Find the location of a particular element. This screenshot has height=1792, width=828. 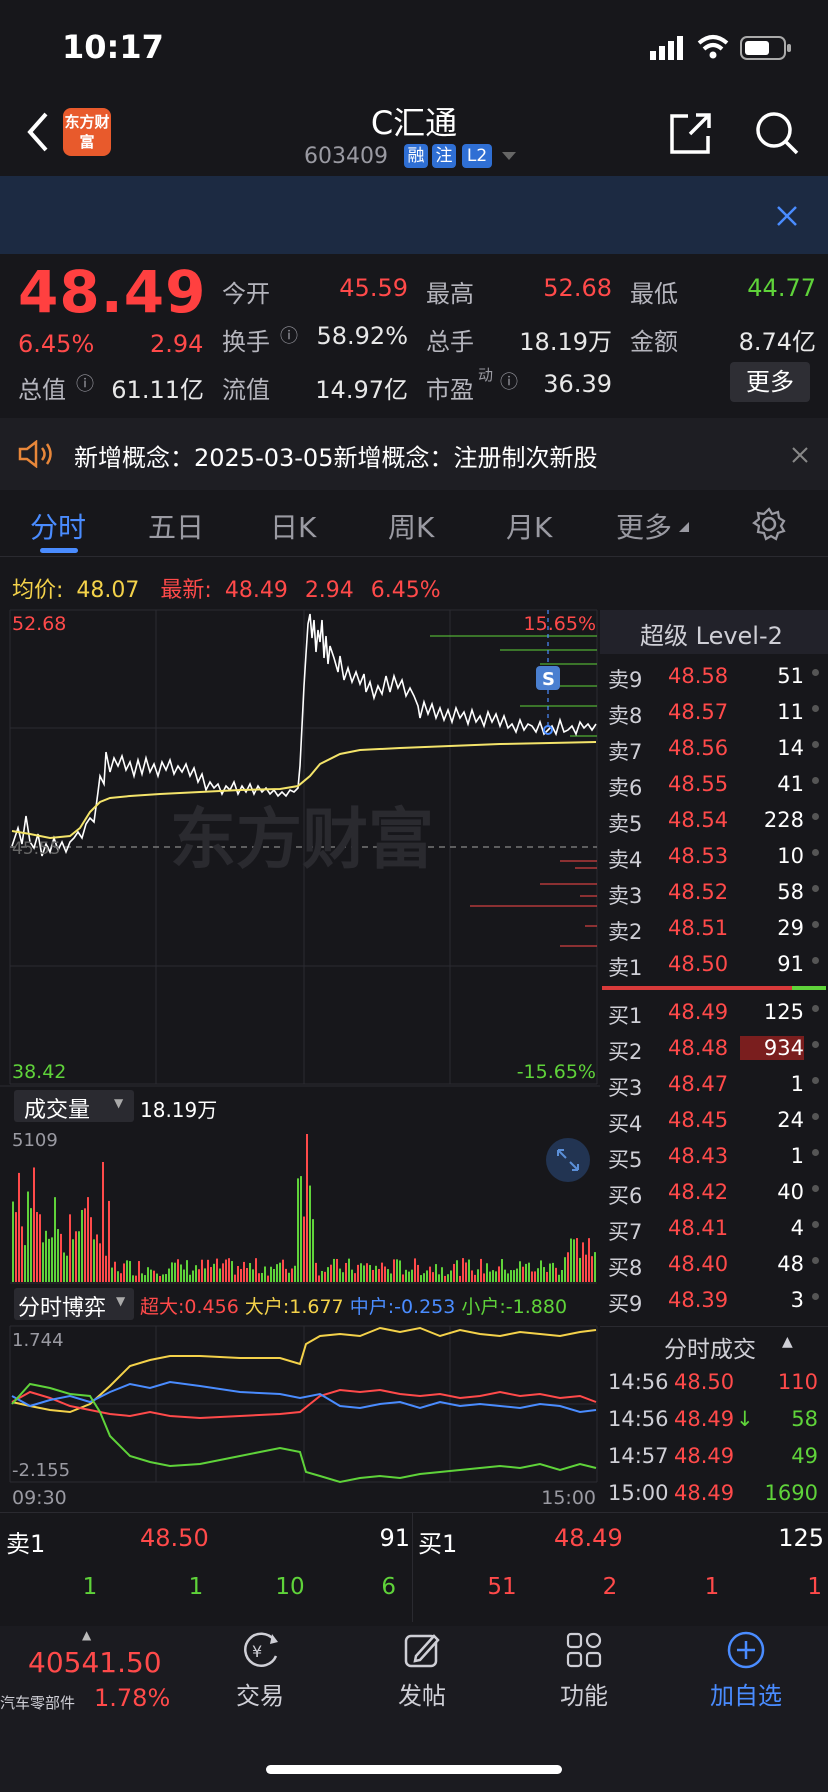

tab-minute: 分时 is located at coordinates (58, 527).